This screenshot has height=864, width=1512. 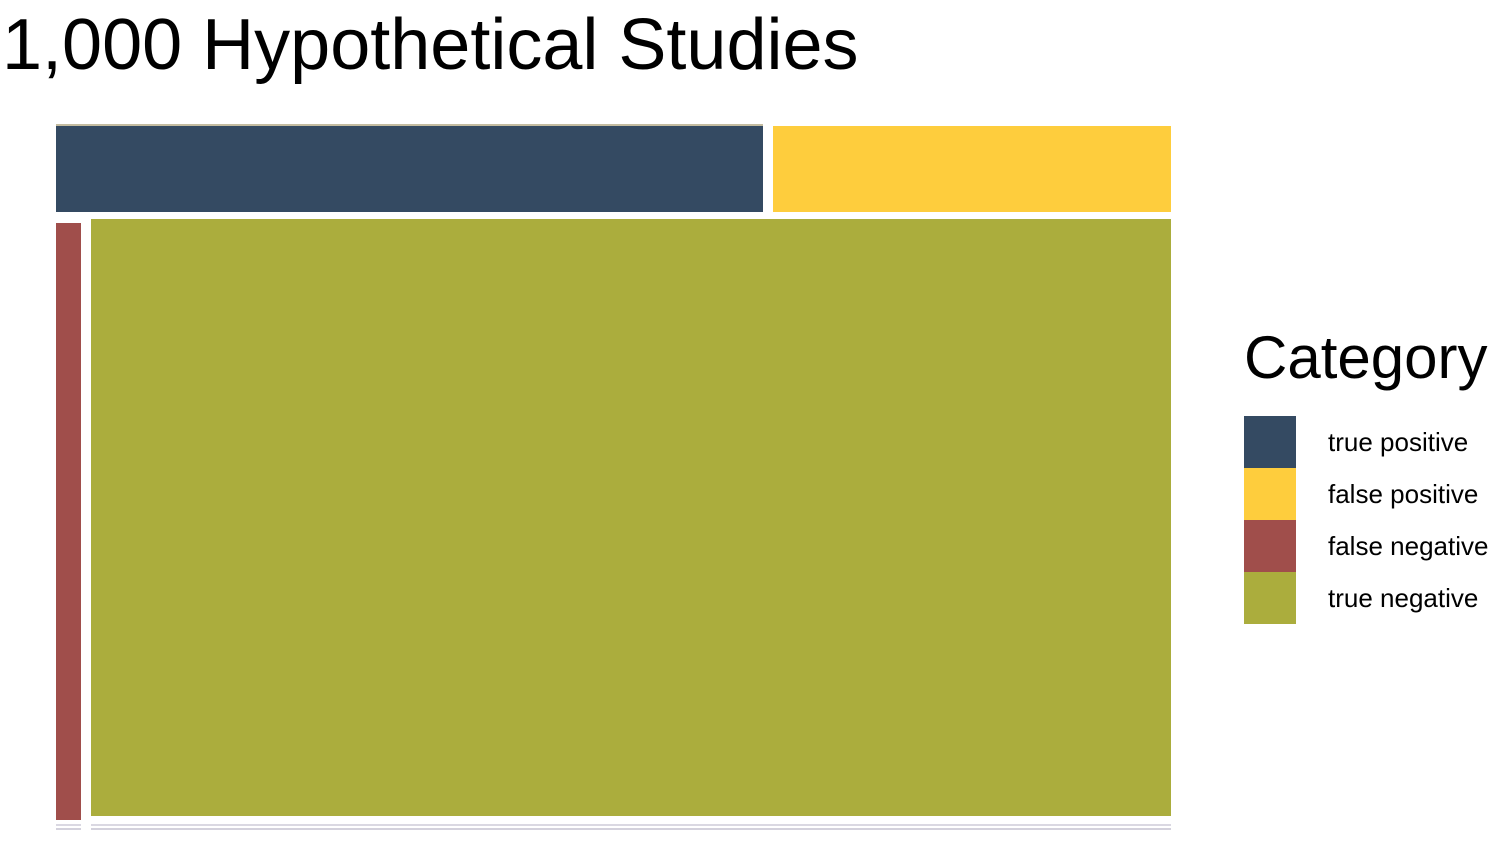 I want to click on legend-item-false-positive: false positive, so click(x=1366, y=494).